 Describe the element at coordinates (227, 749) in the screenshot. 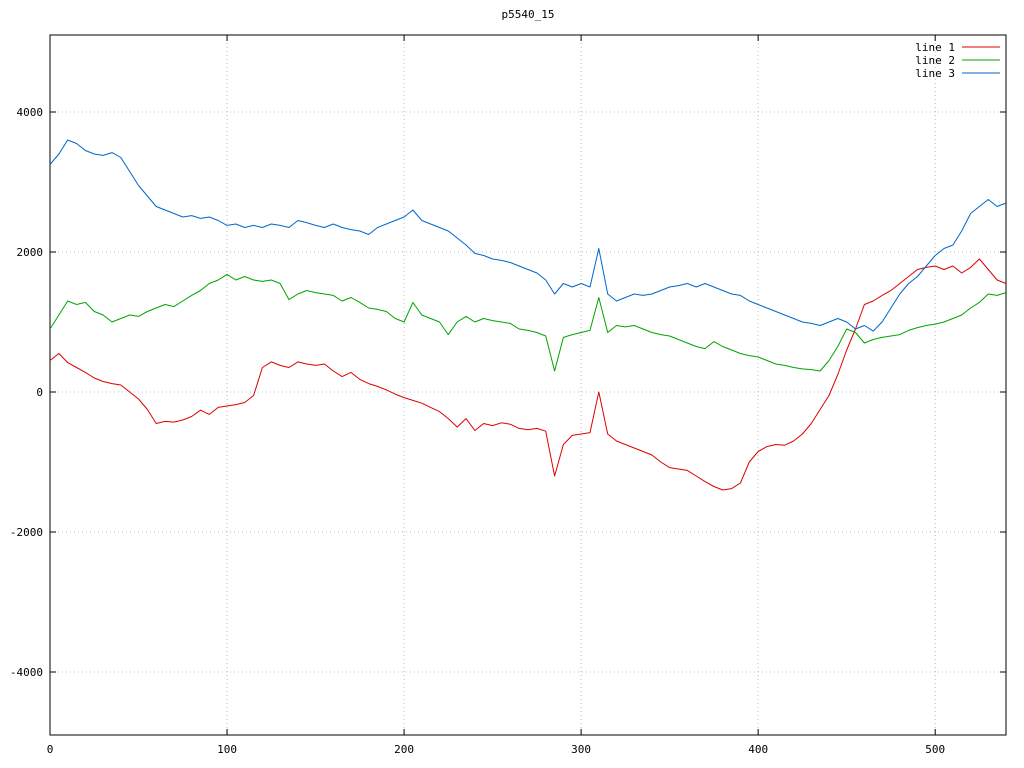

I see `x-tick-label: 100` at that location.